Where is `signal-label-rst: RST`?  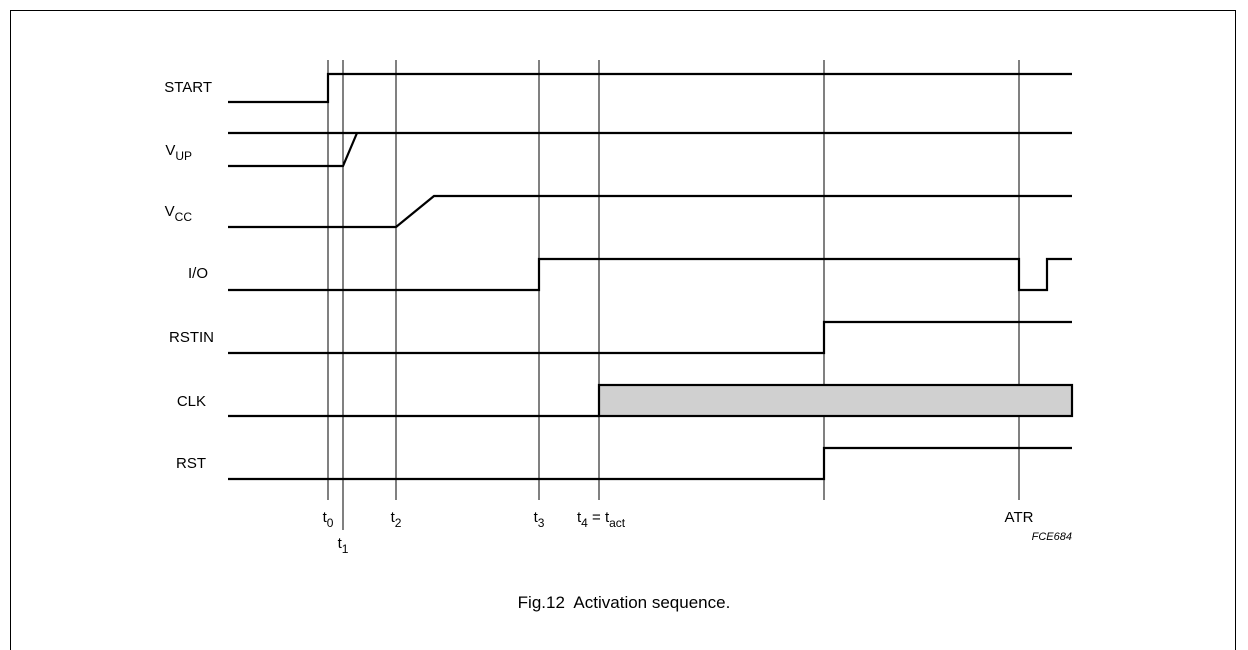
signal-label-rst: RST is located at coordinates (191, 463).